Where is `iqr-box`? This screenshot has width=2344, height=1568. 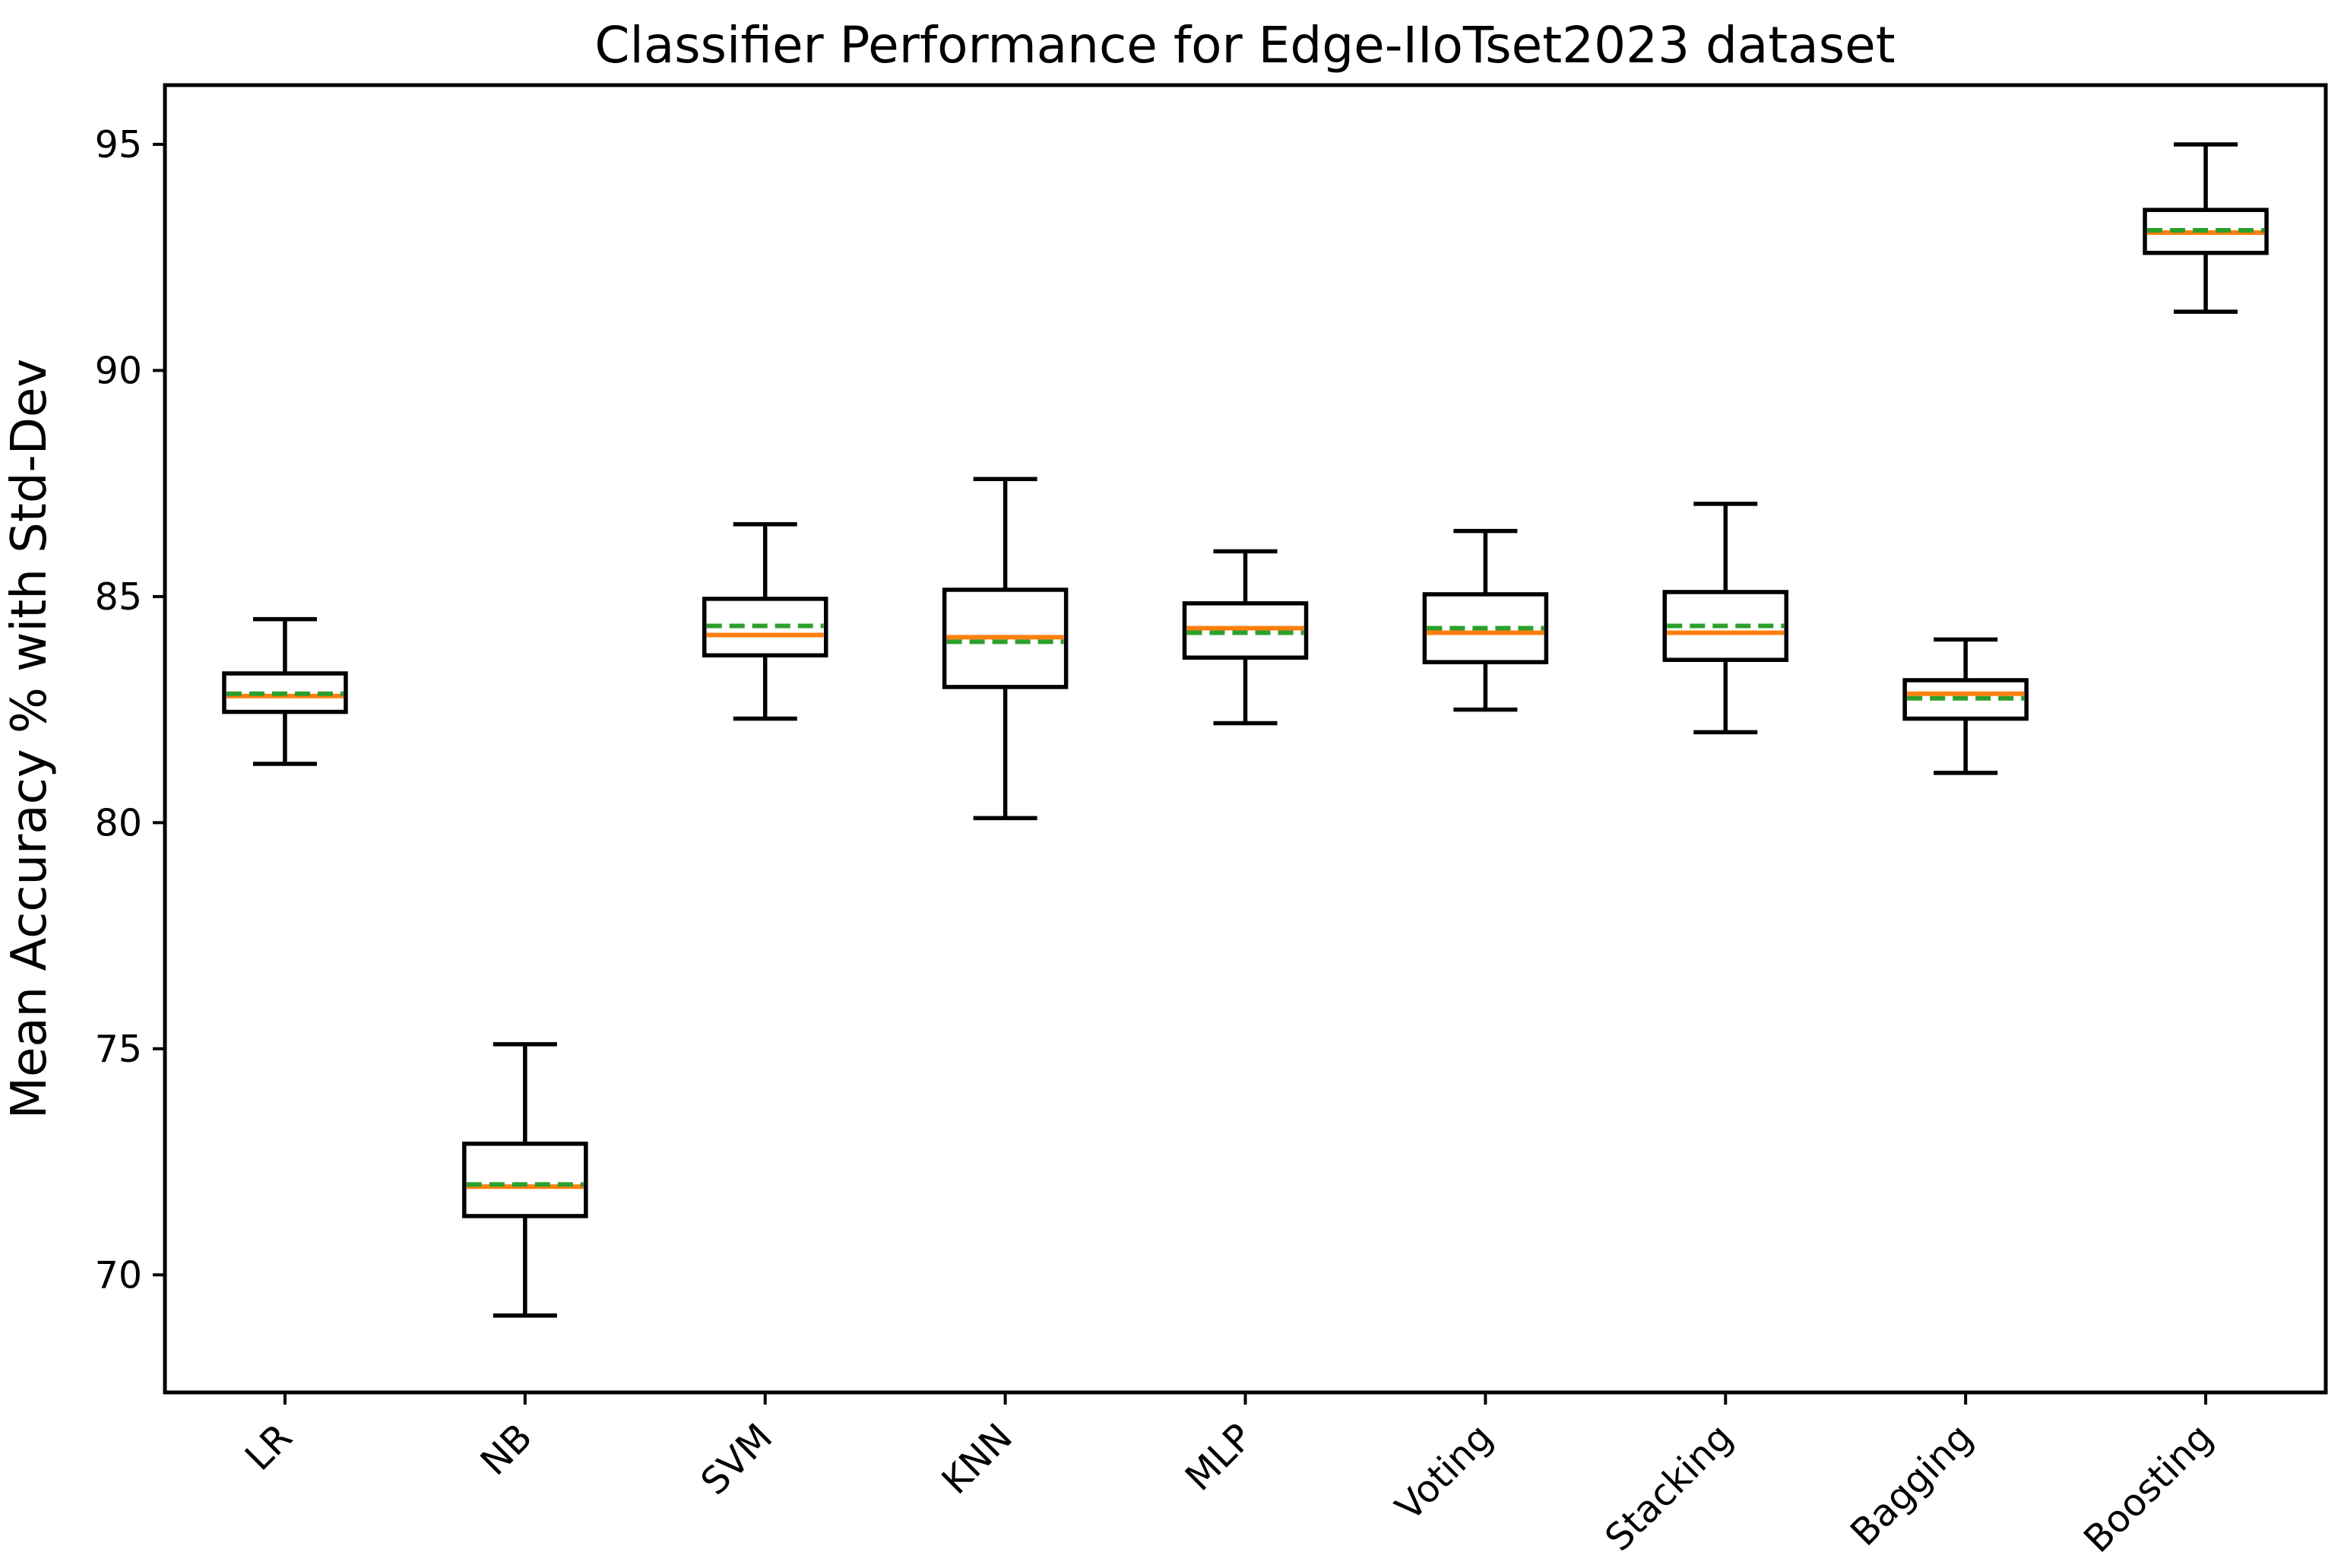 iqr-box is located at coordinates (525, 1180).